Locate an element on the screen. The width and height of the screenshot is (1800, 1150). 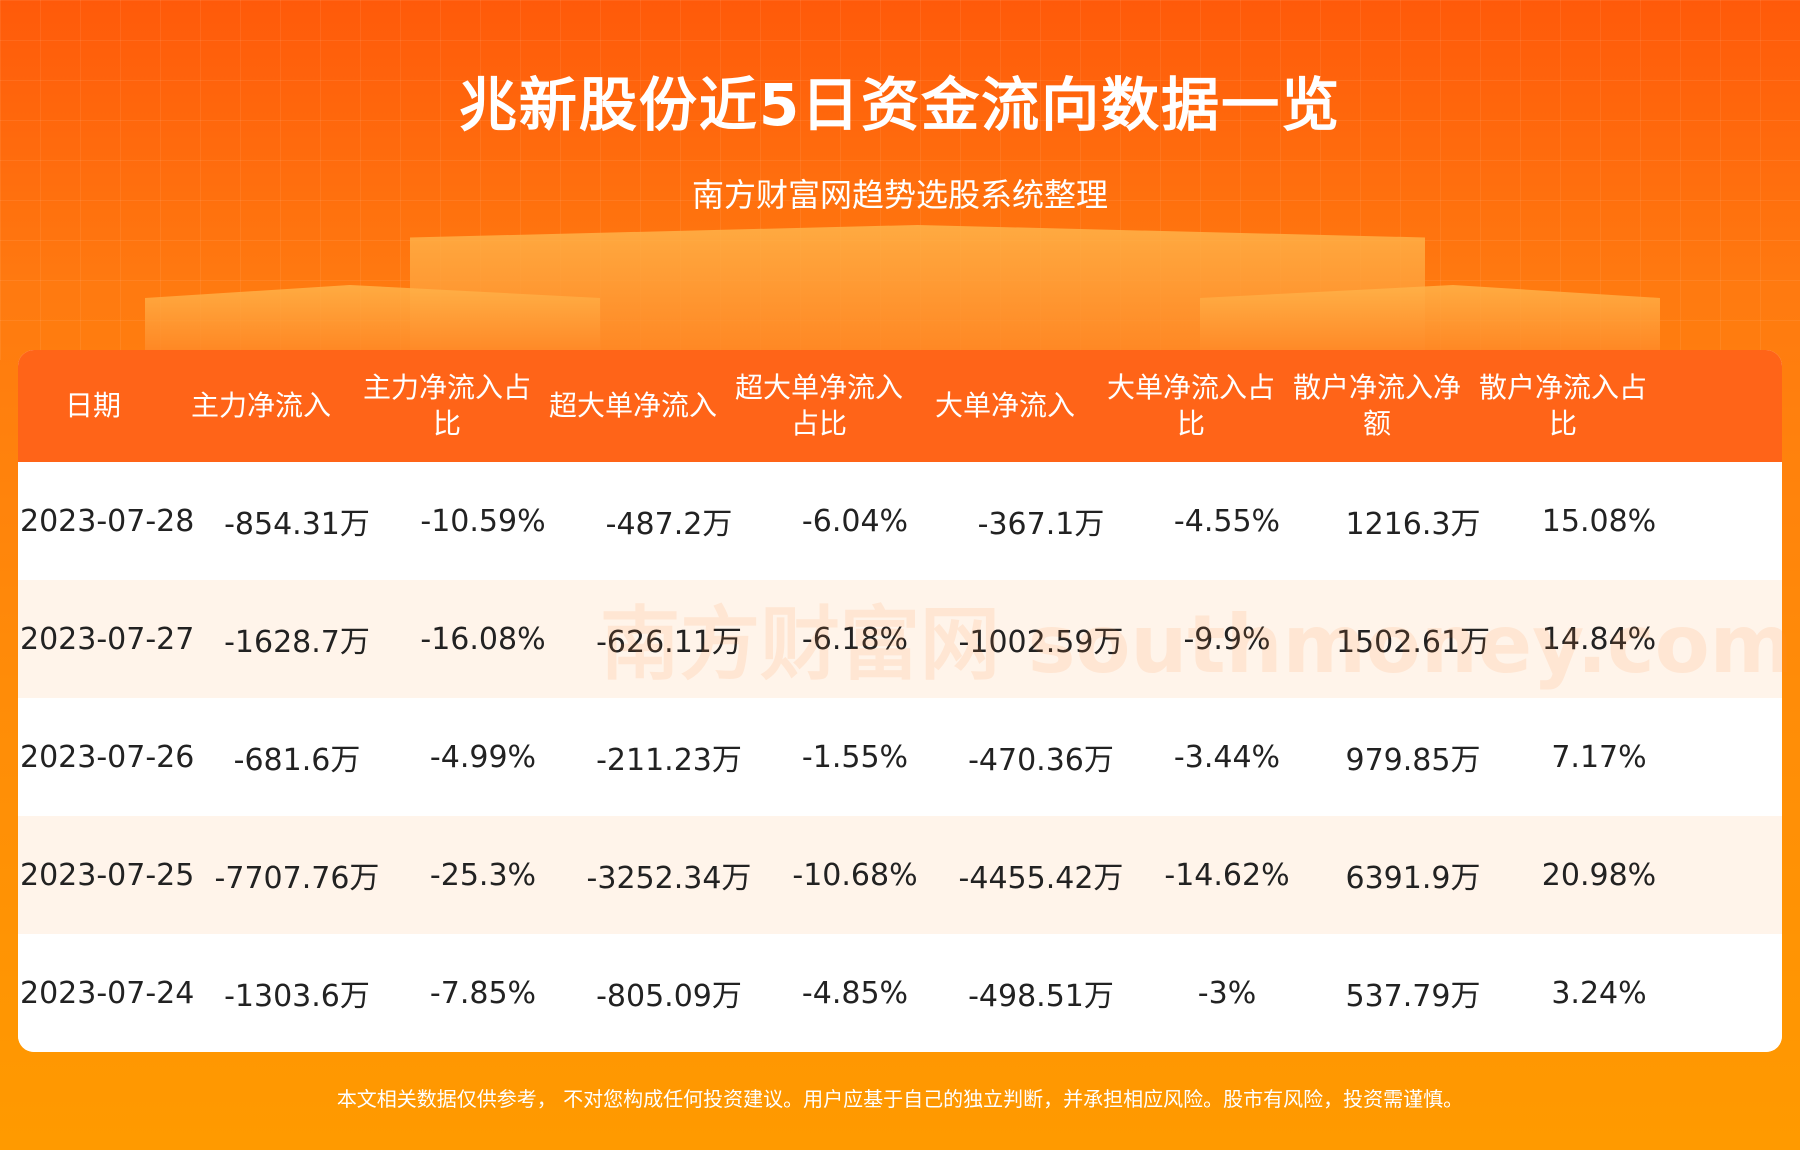
date-cell: 2023-07-28 is located at coordinates (107, 521).